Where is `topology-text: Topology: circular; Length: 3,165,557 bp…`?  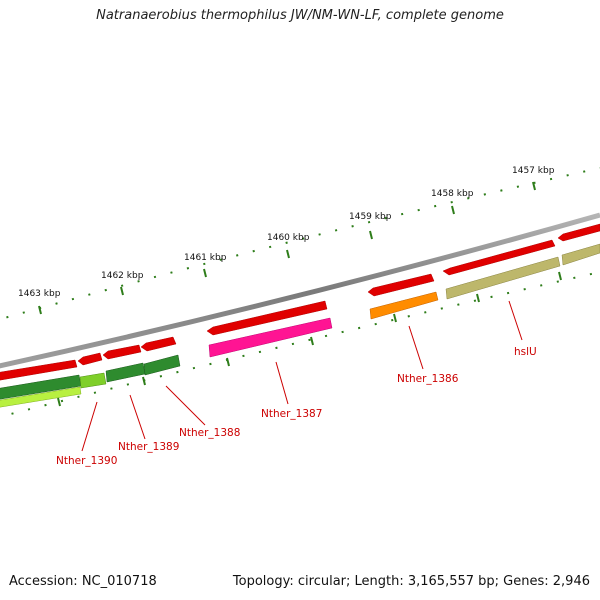 topology-text: Topology: circular; Length: 3,165,557 bp… is located at coordinates (411, 581).